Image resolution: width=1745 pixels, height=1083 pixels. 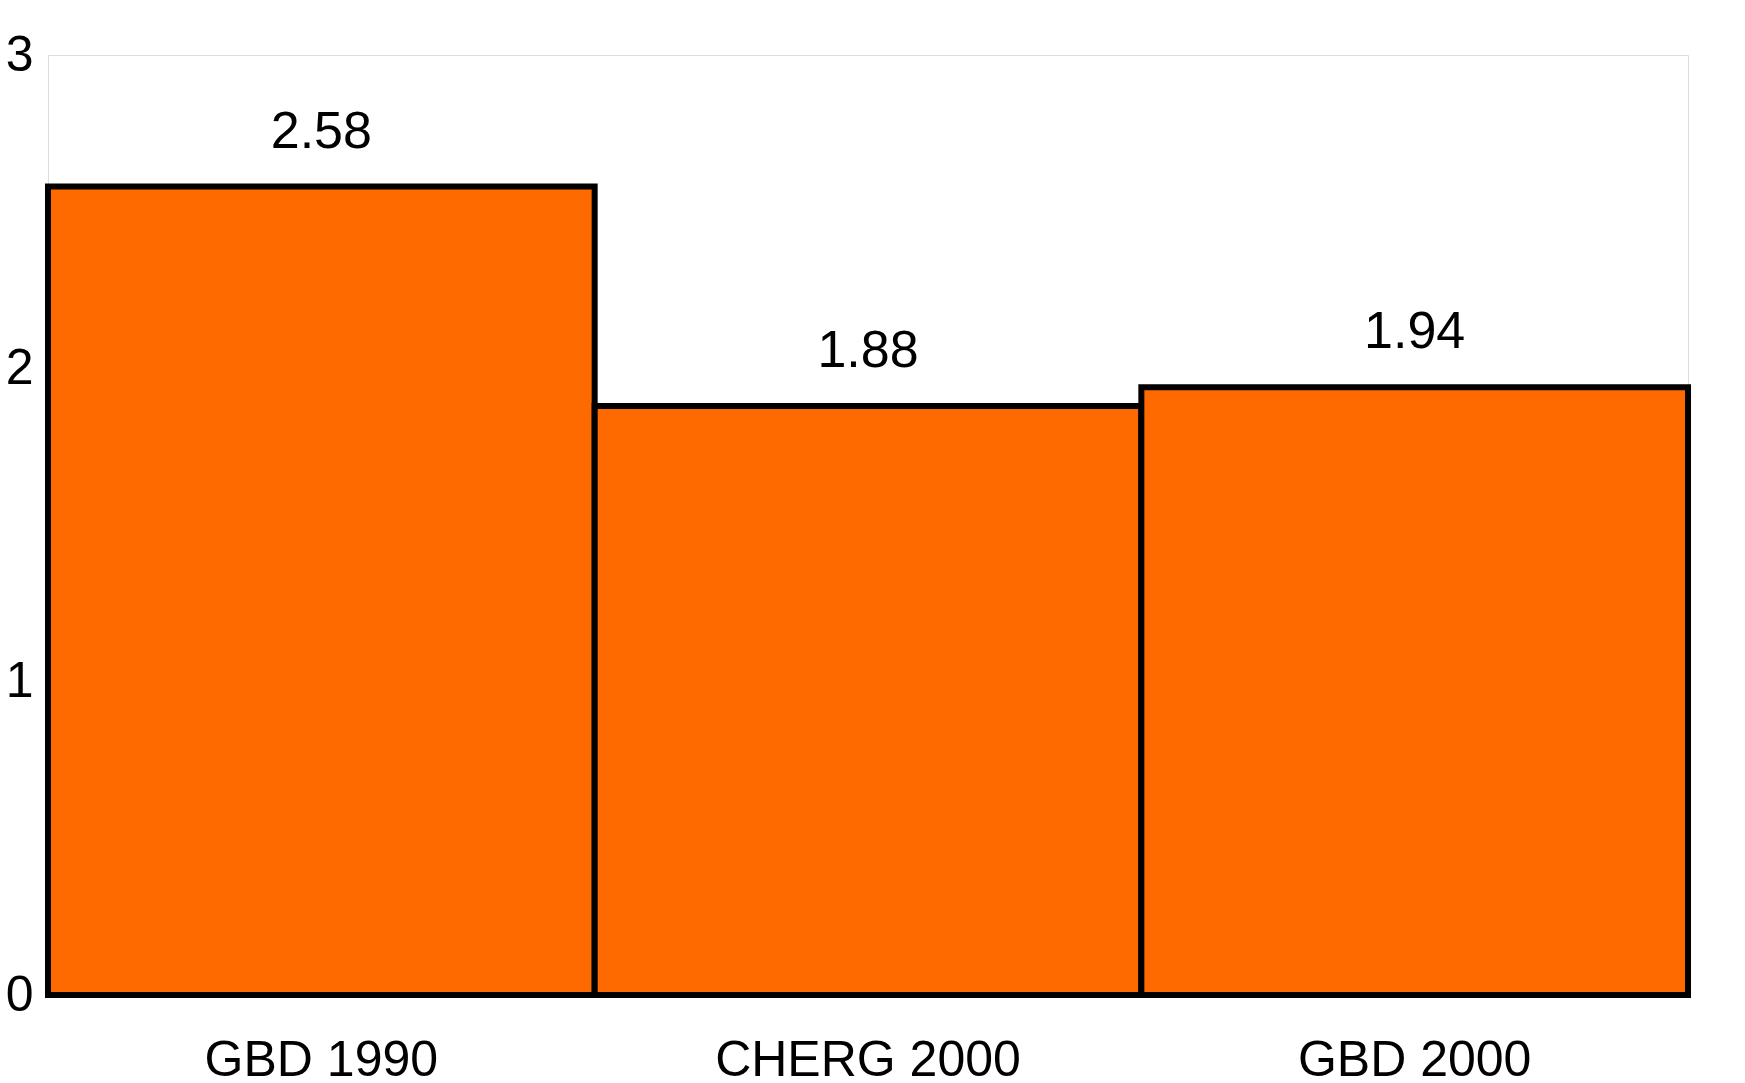 I want to click on y-tick-label: 3, so click(x=19, y=53).